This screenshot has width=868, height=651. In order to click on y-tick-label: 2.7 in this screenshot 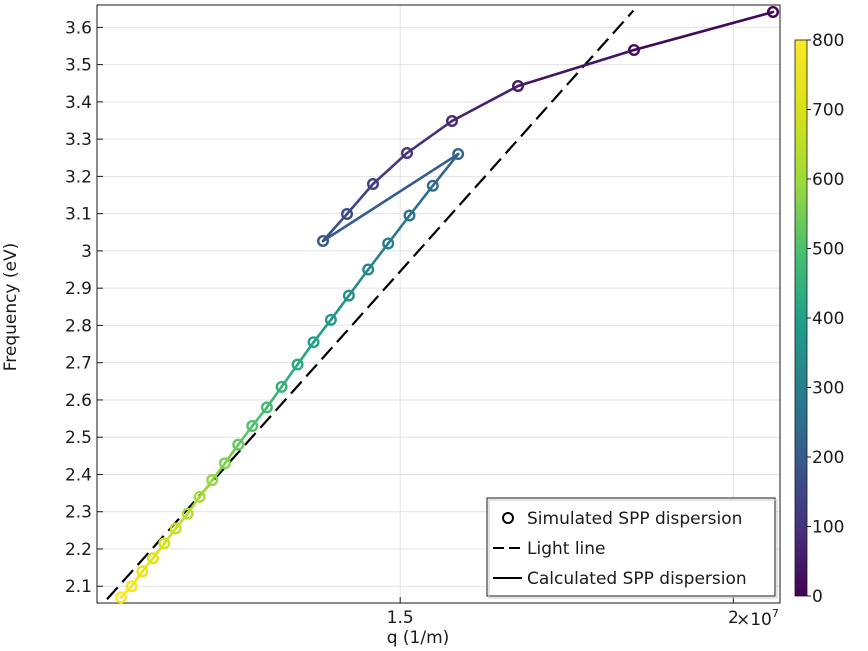, I will do `click(78, 364)`.